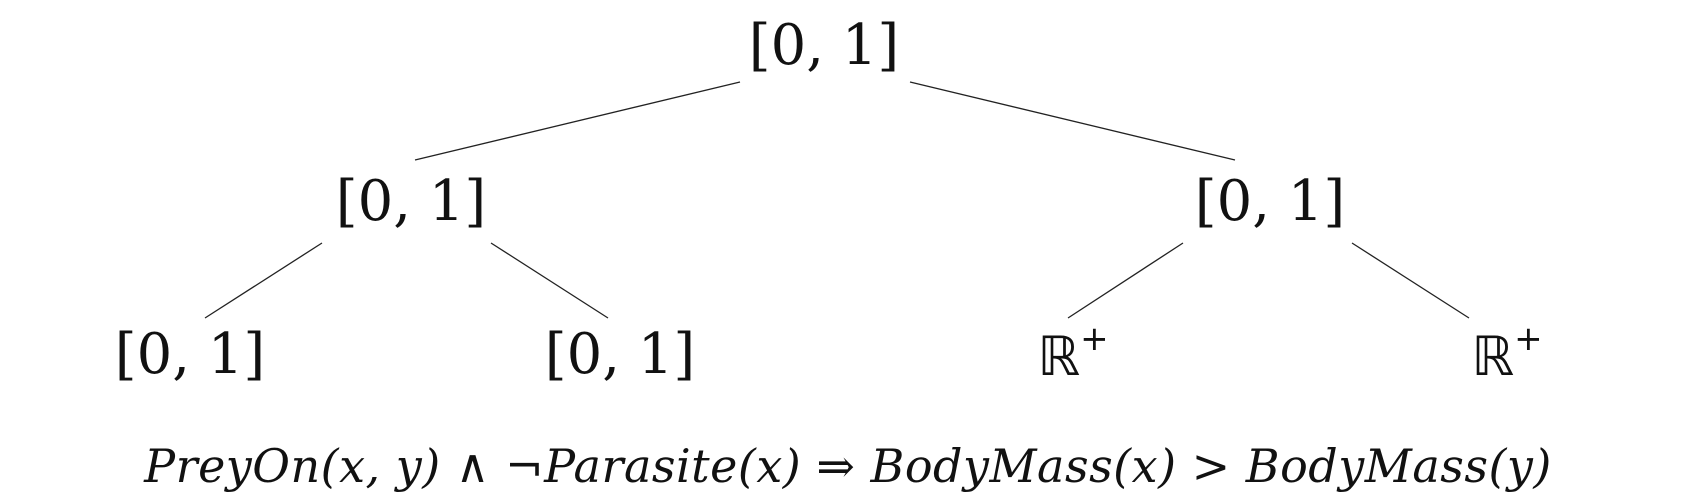 Image resolution: width=1697 pixels, height=499 pixels. Describe the element at coordinates (549, 280) in the screenshot. I see `edge-left-leftright` at that location.